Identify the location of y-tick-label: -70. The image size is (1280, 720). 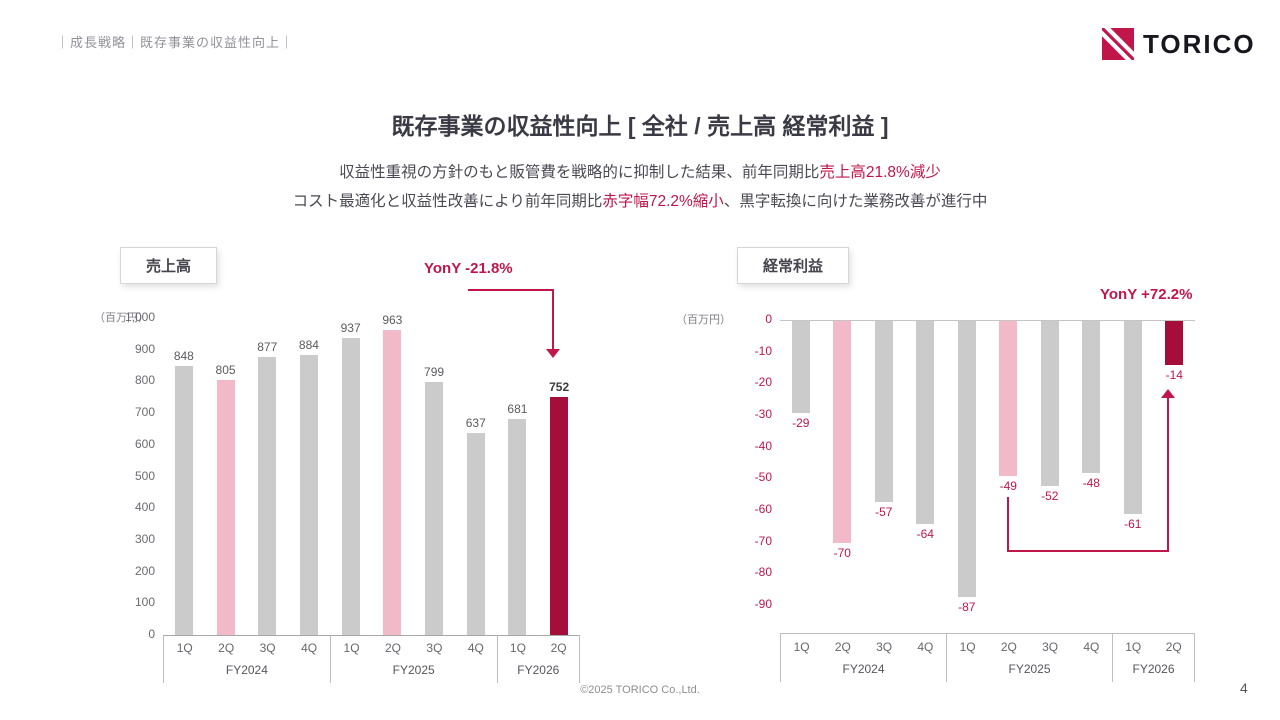
(763, 540).